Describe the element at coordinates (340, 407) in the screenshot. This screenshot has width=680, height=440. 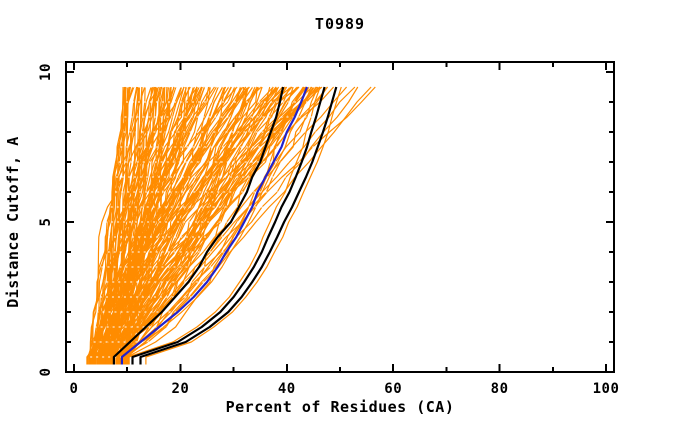
I see `x-axis-label: Percent of Residues (CA)` at that location.